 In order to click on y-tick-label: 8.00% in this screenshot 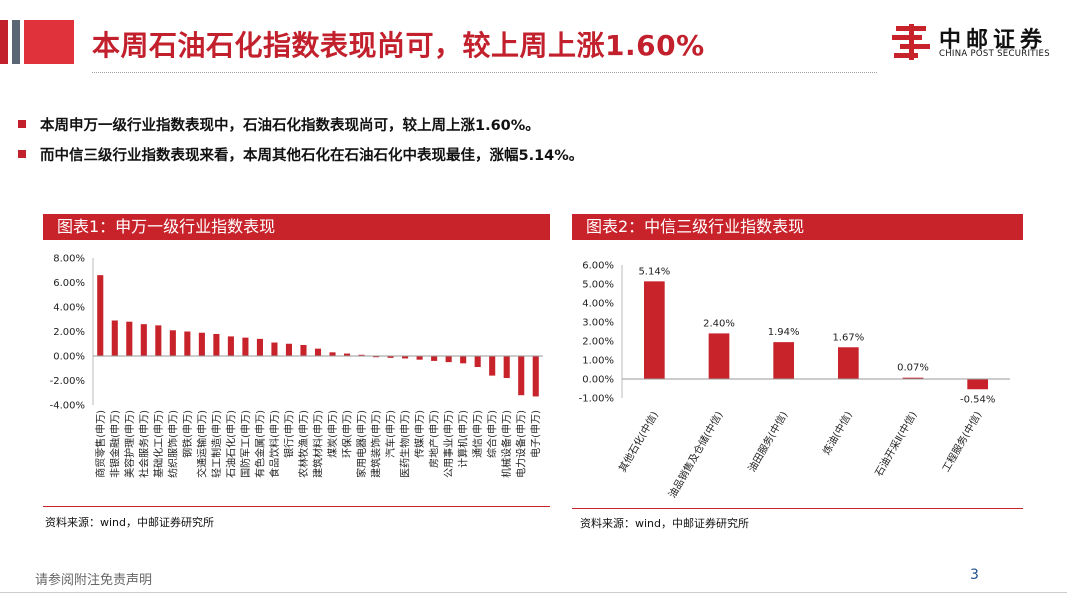, I will do `click(69, 259)`.